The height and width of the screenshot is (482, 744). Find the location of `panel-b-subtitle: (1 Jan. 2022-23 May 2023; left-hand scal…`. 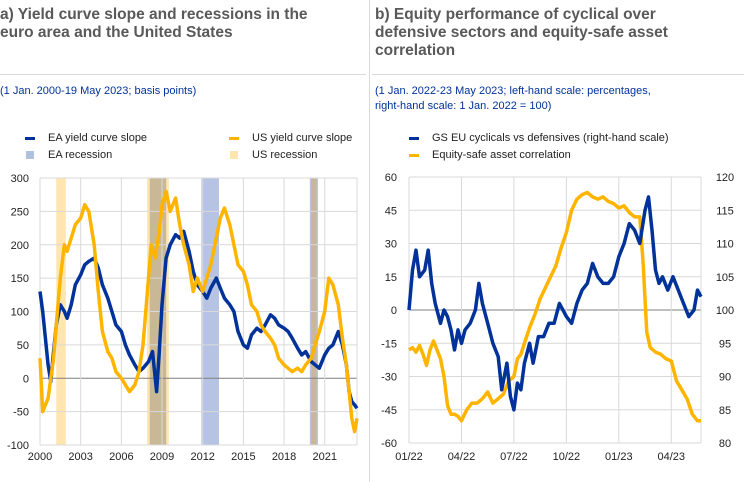

panel-b-subtitle: (1 Jan. 2022-23 May 2023; left-hand scal… is located at coordinates (513, 99).